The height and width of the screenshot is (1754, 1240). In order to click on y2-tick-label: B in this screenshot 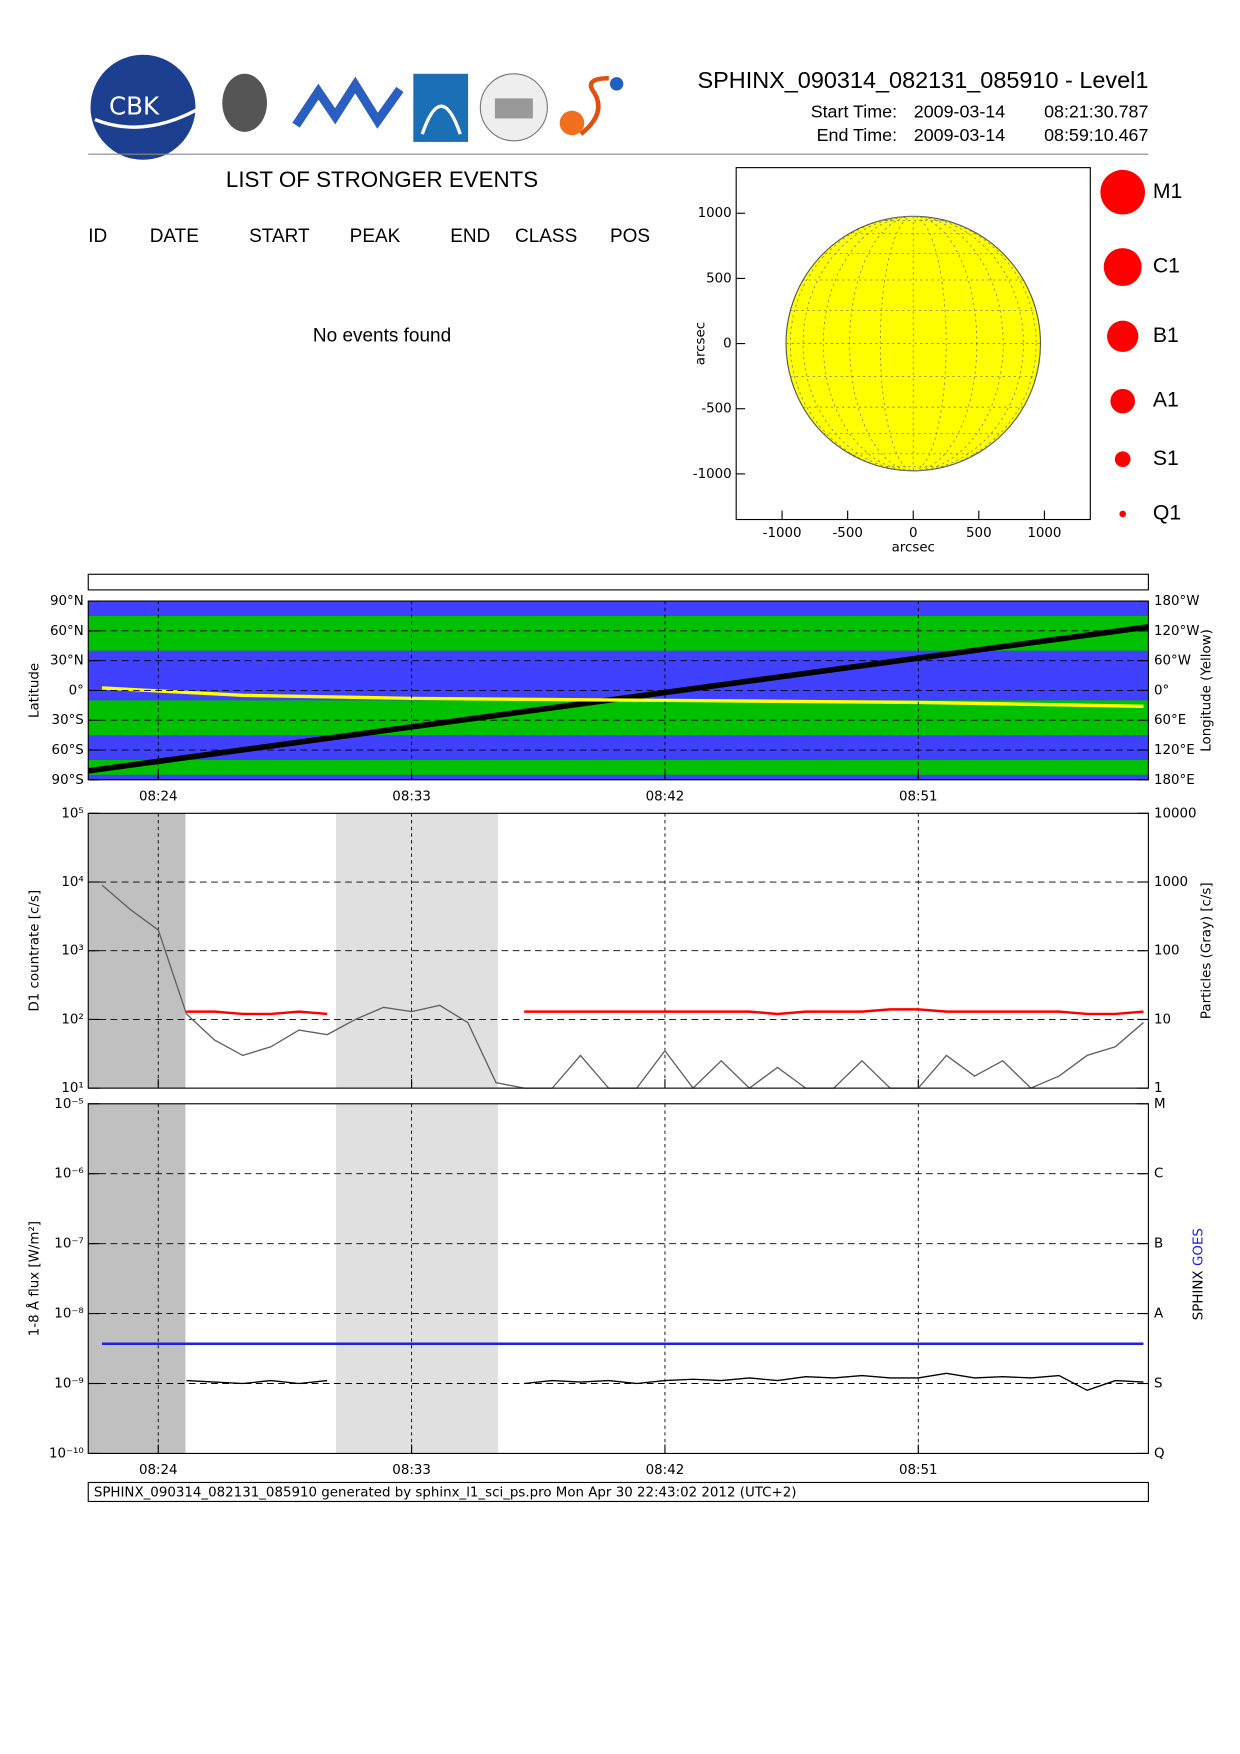, I will do `click(1158, 1244)`.